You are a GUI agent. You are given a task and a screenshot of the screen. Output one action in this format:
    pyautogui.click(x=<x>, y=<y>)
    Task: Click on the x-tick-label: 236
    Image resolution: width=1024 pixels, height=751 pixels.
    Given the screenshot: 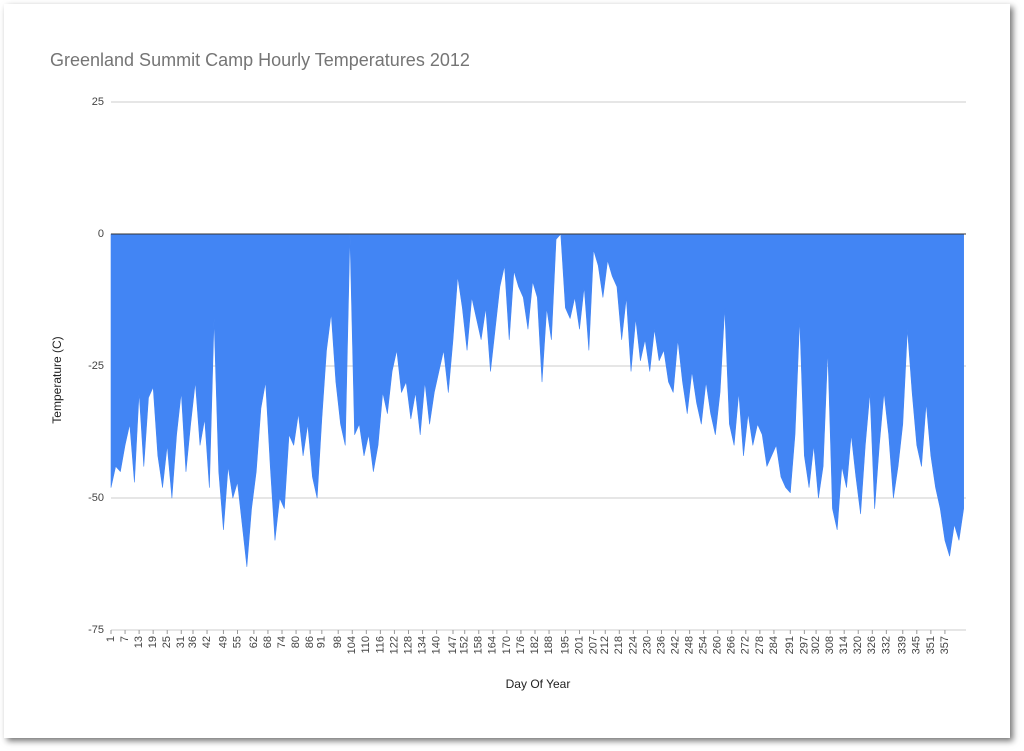 What is the action you would take?
    pyautogui.click(x=661, y=645)
    